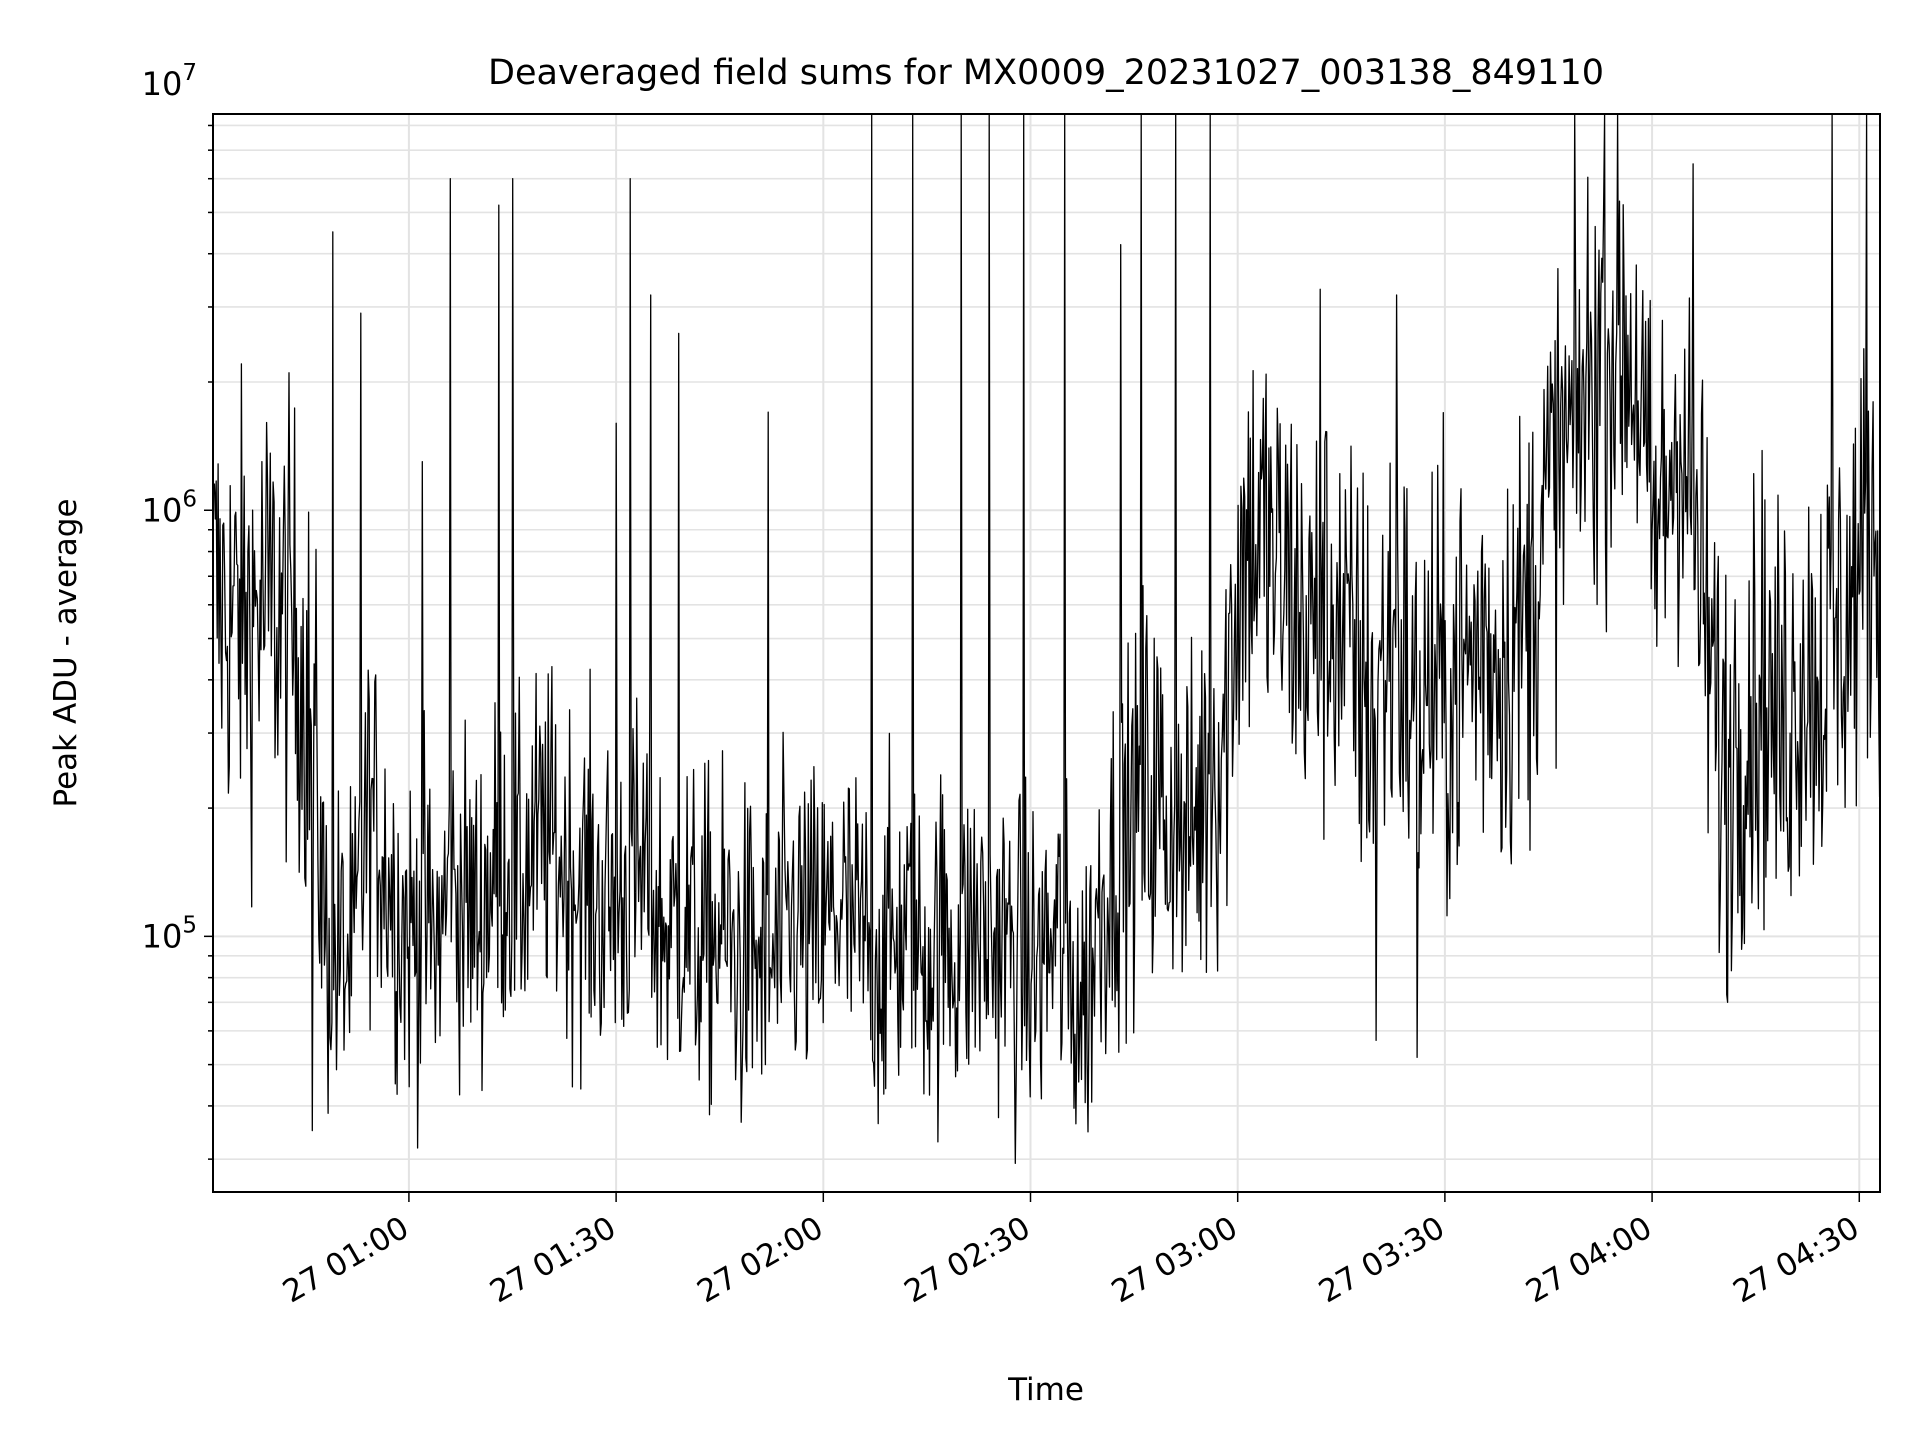 This screenshot has height=1440, width=1920. What do you see at coordinates (169, 81) in the screenshot?
I see `y-tick-label: 10⁷` at bounding box center [169, 81].